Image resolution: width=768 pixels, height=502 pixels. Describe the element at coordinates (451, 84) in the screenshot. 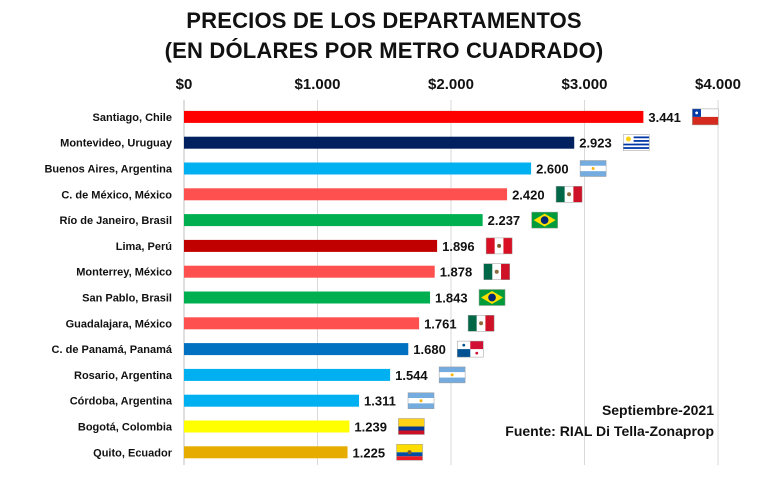

I see `x-tick-label: $2.000` at that location.